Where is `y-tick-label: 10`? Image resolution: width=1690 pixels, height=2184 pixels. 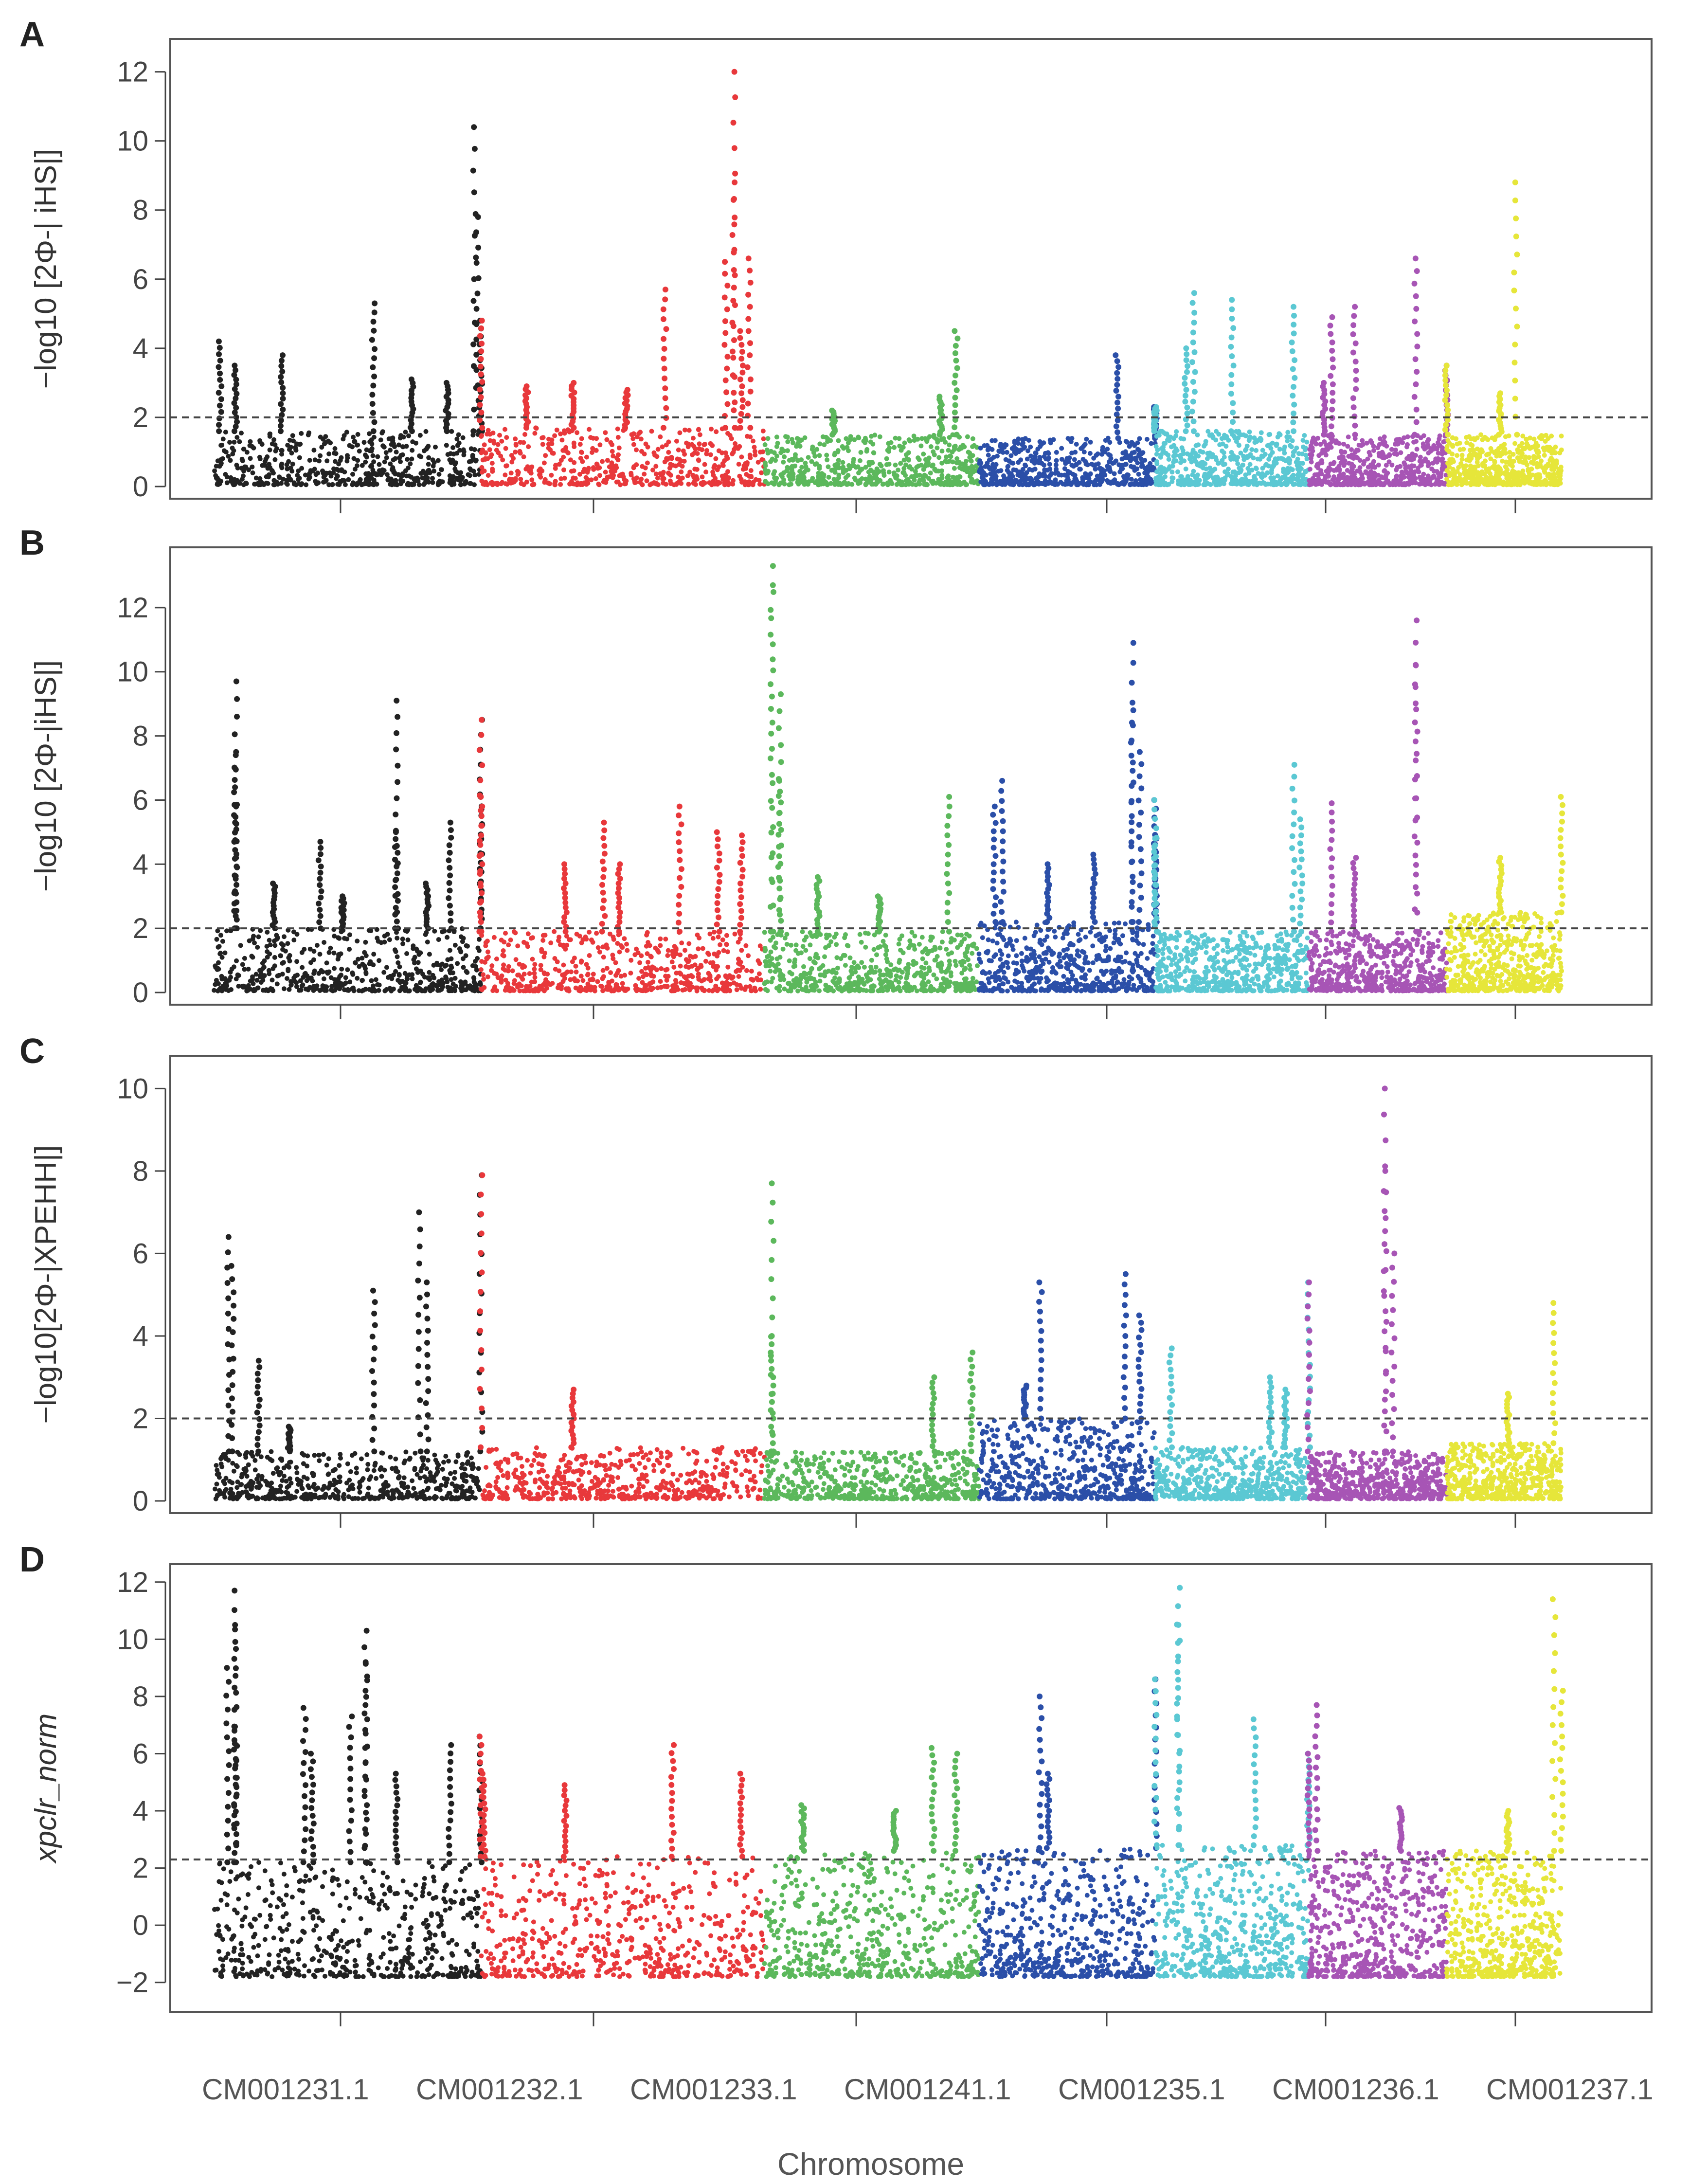
y-tick-label: 10 is located at coordinates (132, 141).